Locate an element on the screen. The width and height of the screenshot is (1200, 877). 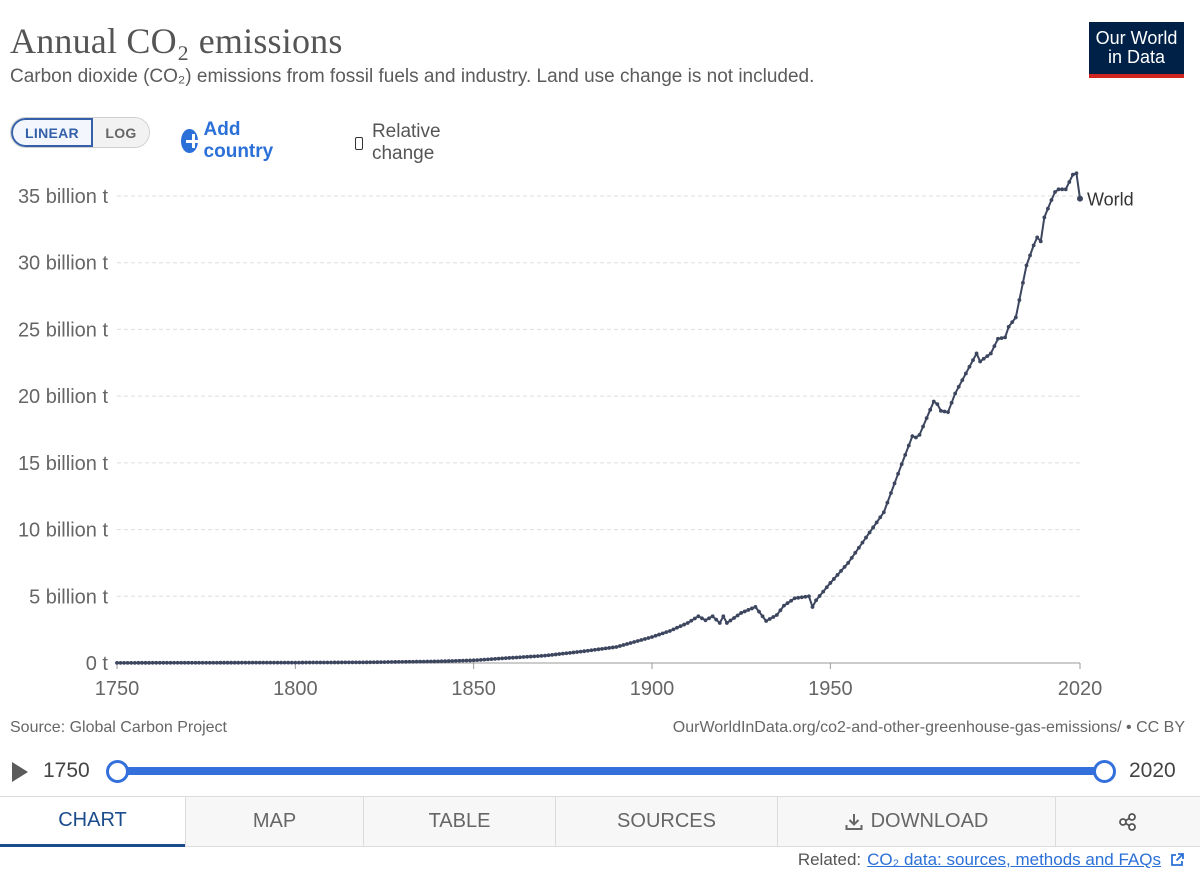
download-label: DOWNLOAD is located at coordinates (929, 821).